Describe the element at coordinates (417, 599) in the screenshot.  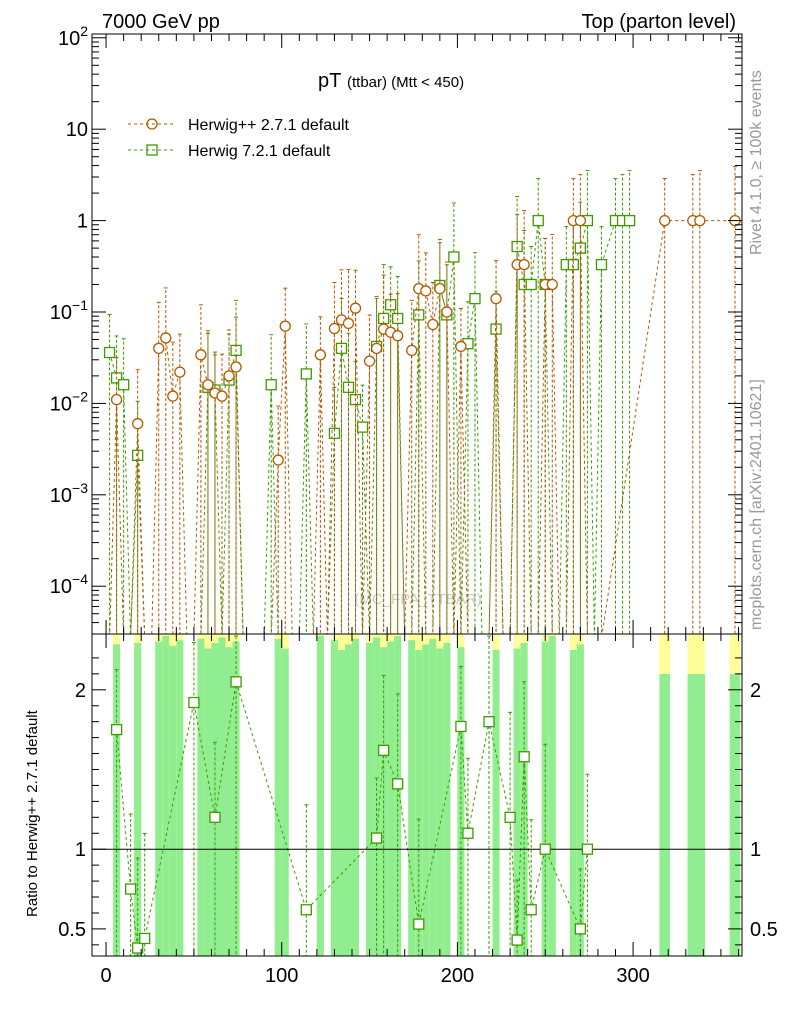
I see `watermark: (MC_FPA_TTBAR)` at that location.